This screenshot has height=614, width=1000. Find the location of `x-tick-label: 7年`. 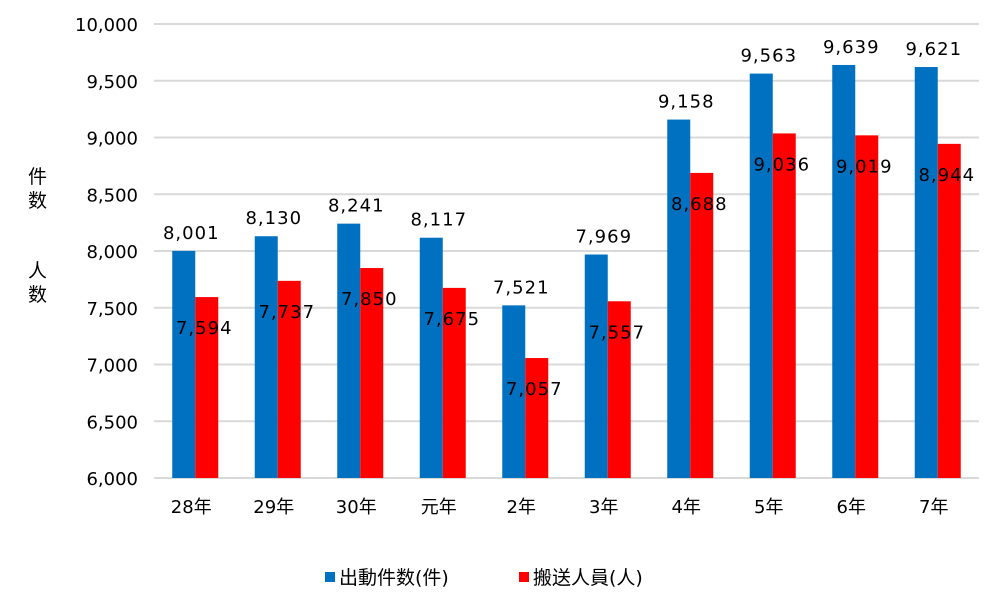

x-tick-label: 7年 is located at coordinates (933, 507).